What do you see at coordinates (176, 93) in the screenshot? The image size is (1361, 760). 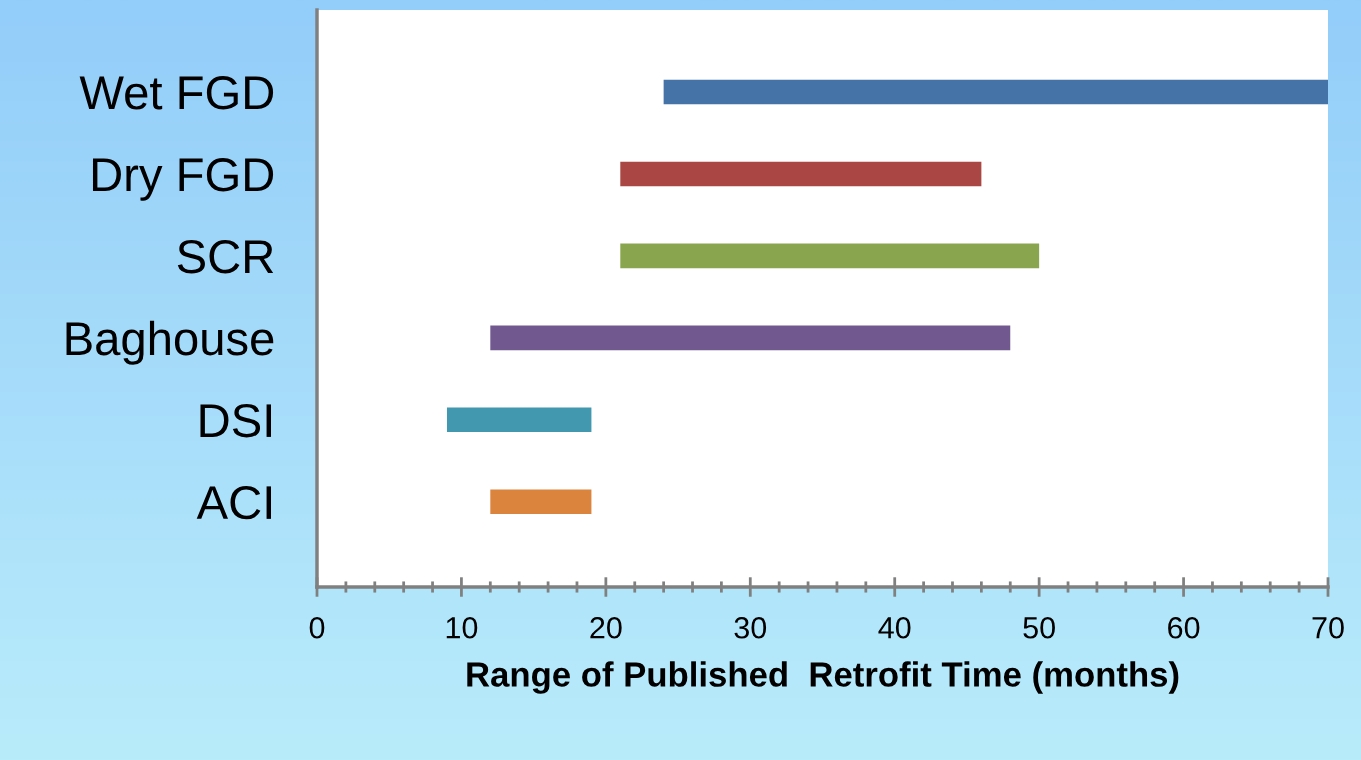 I see `y-tick-label: Wet FGD` at bounding box center [176, 93].